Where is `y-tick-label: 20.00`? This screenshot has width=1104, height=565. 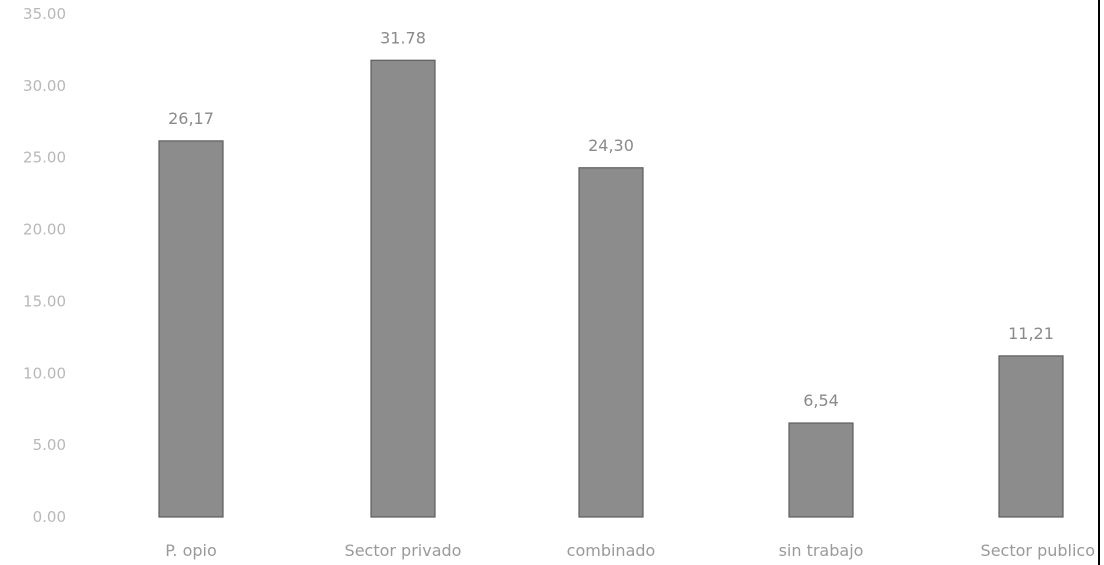
y-tick-label: 20.00 is located at coordinates (44, 230).